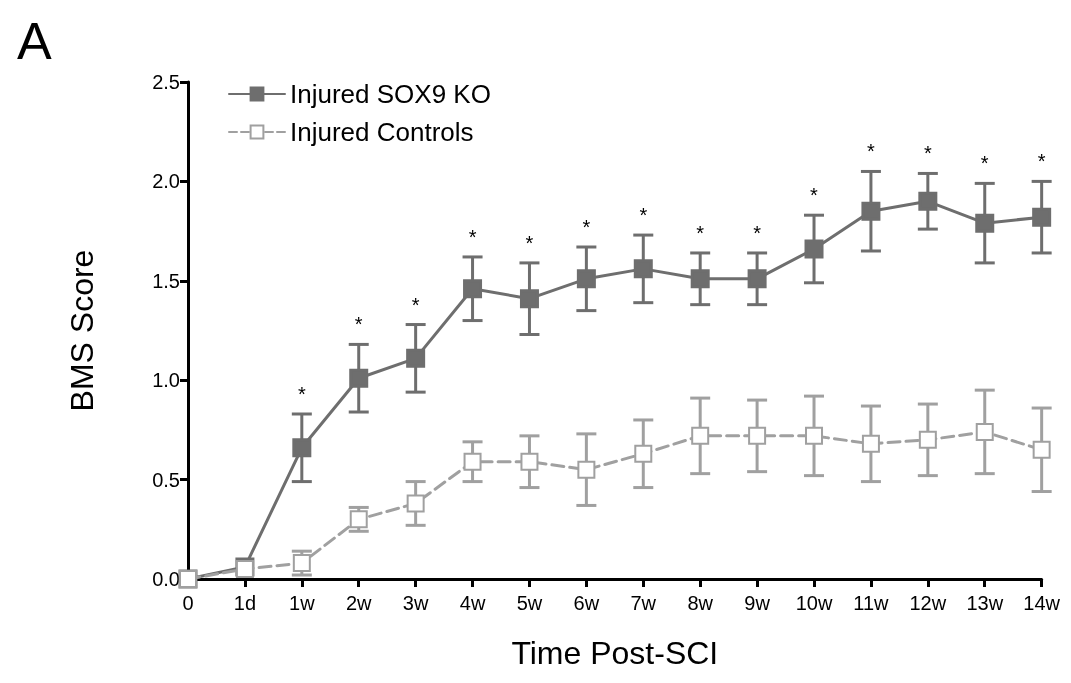 The height and width of the screenshot is (683, 1071). What do you see at coordinates (166, 181) in the screenshot?
I see `y-tick-label: 2.0` at bounding box center [166, 181].